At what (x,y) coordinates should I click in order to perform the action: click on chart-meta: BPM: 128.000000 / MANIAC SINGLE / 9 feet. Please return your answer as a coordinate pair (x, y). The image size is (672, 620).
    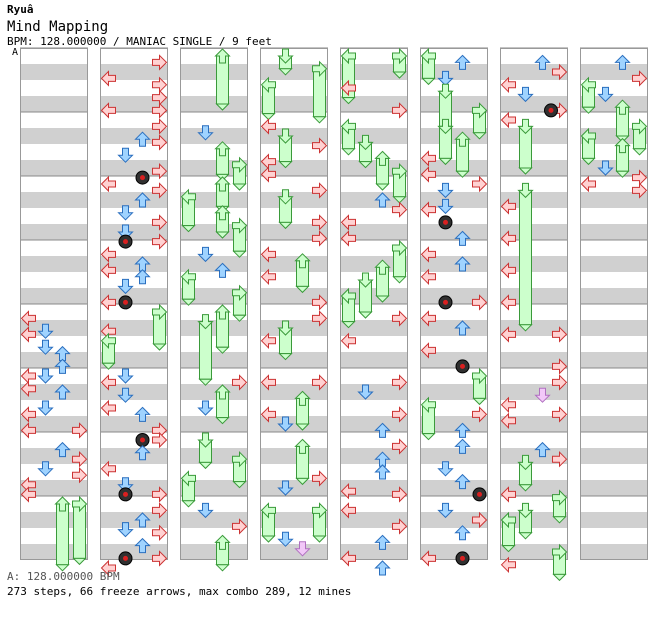
    Looking at the image, I should click on (139, 41).